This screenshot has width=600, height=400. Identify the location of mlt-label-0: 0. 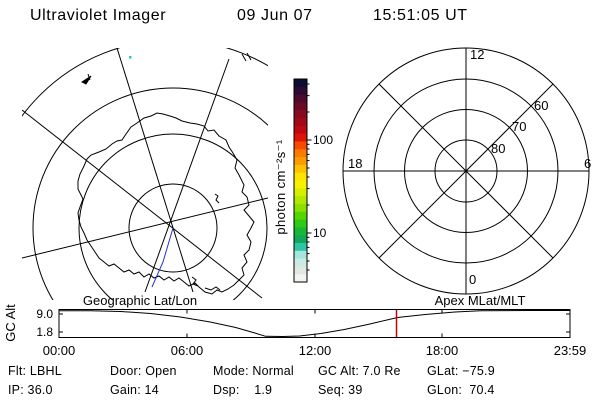
(472, 279).